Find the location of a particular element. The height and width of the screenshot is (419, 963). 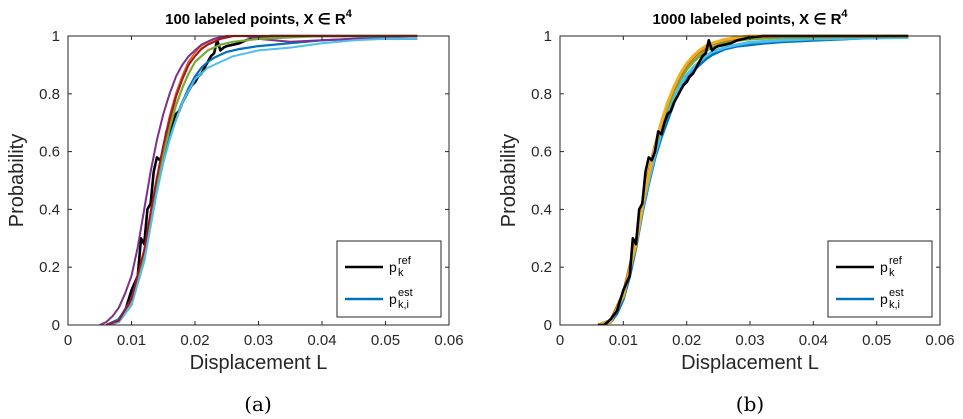

panel-caption: (a) is located at coordinates (258, 404).